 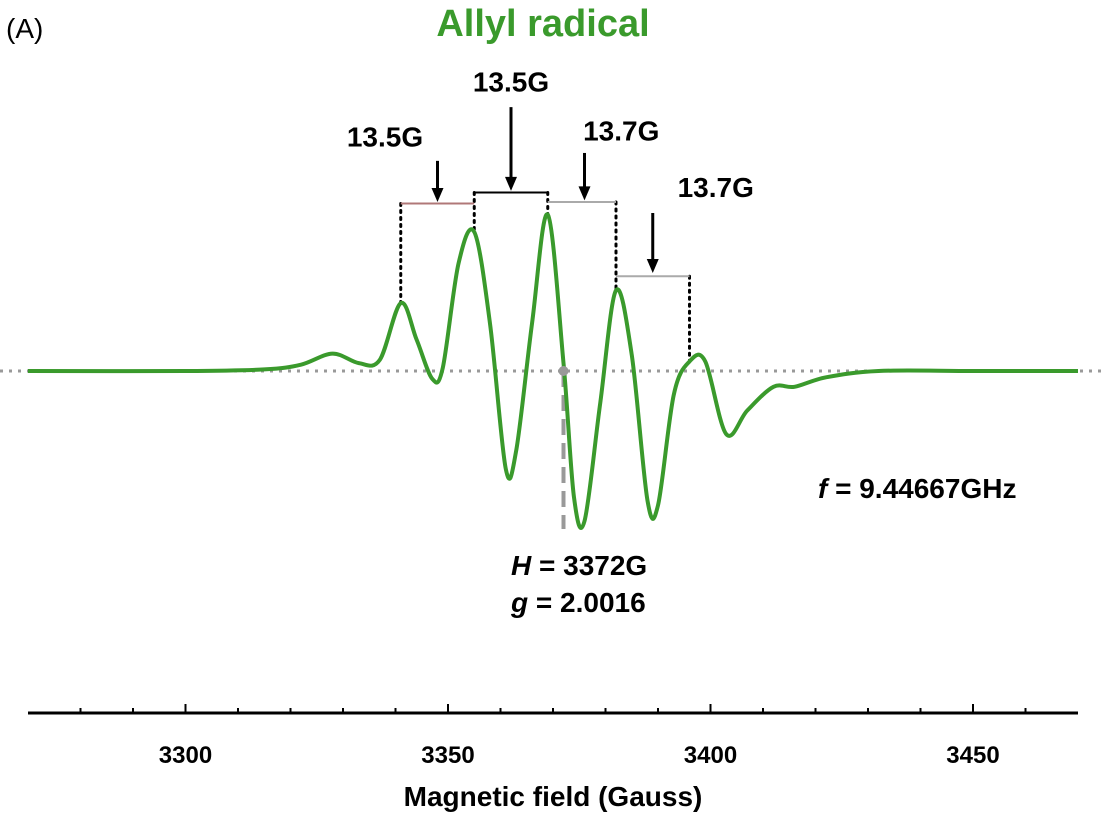 I want to click on spacing-label-3: 13.7G, so click(x=621, y=130).